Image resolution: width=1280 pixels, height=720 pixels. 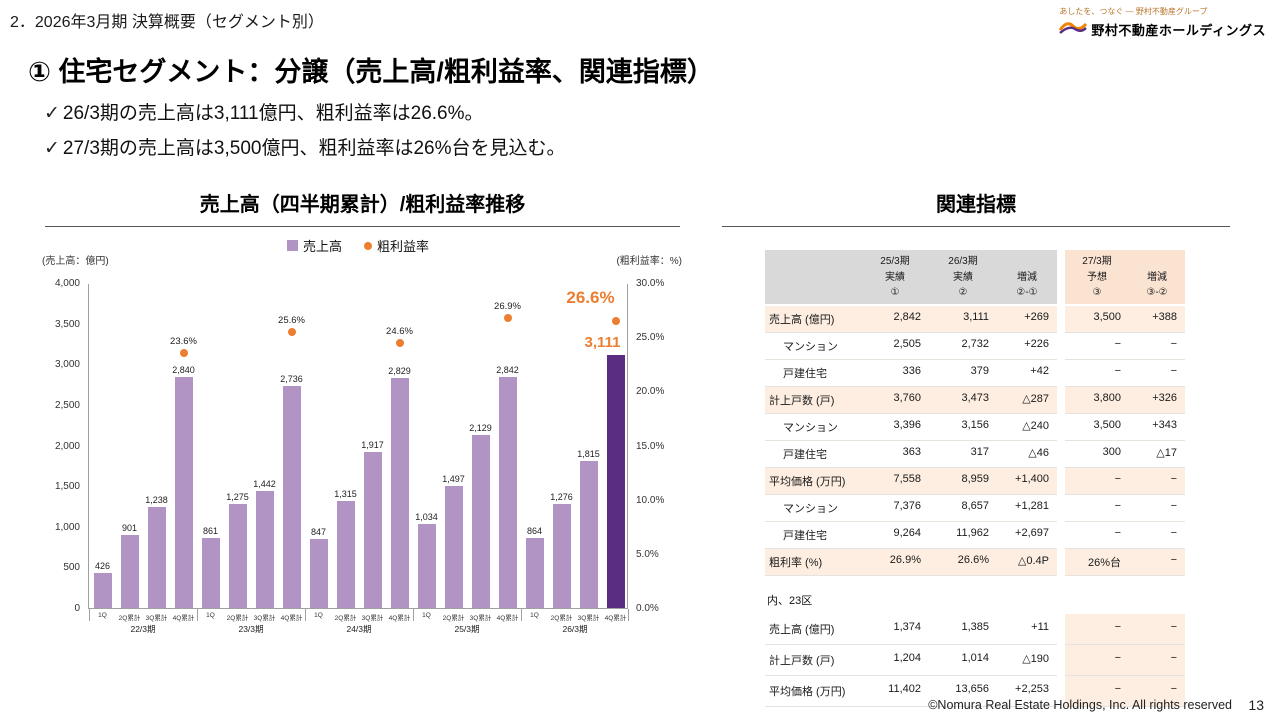 What do you see at coordinates (813, 562) in the screenshot?
I see `row-label: 粗利率 (%)` at bounding box center [813, 562].